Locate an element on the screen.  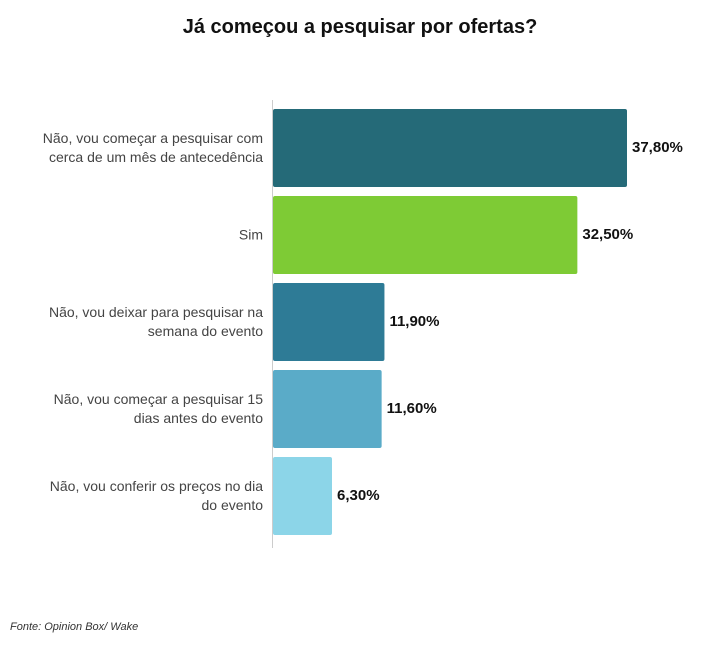
value-label: 32,50% is located at coordinates (607, 234).